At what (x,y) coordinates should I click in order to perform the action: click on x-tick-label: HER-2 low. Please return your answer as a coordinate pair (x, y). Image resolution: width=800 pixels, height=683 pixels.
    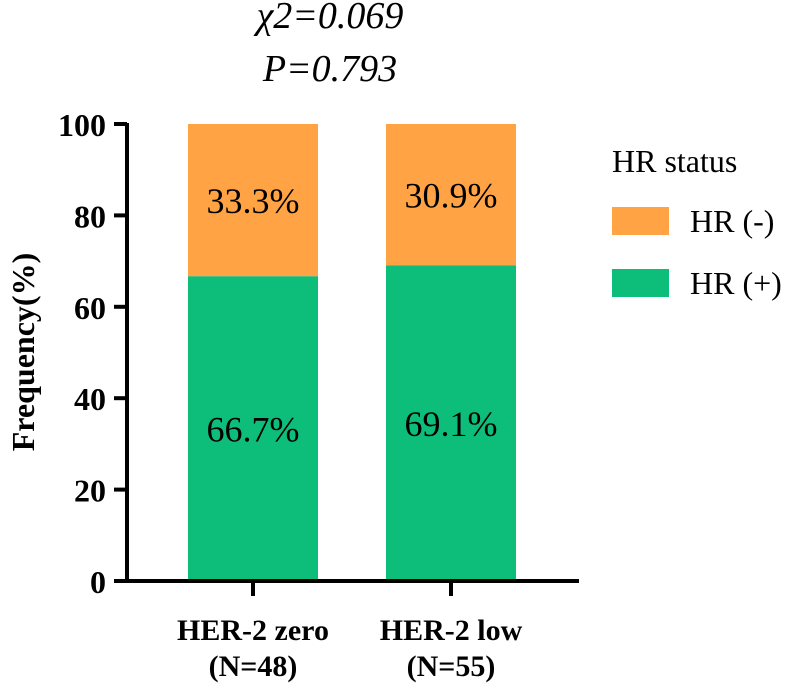
    Looking at the image, I should click on (451, 630).